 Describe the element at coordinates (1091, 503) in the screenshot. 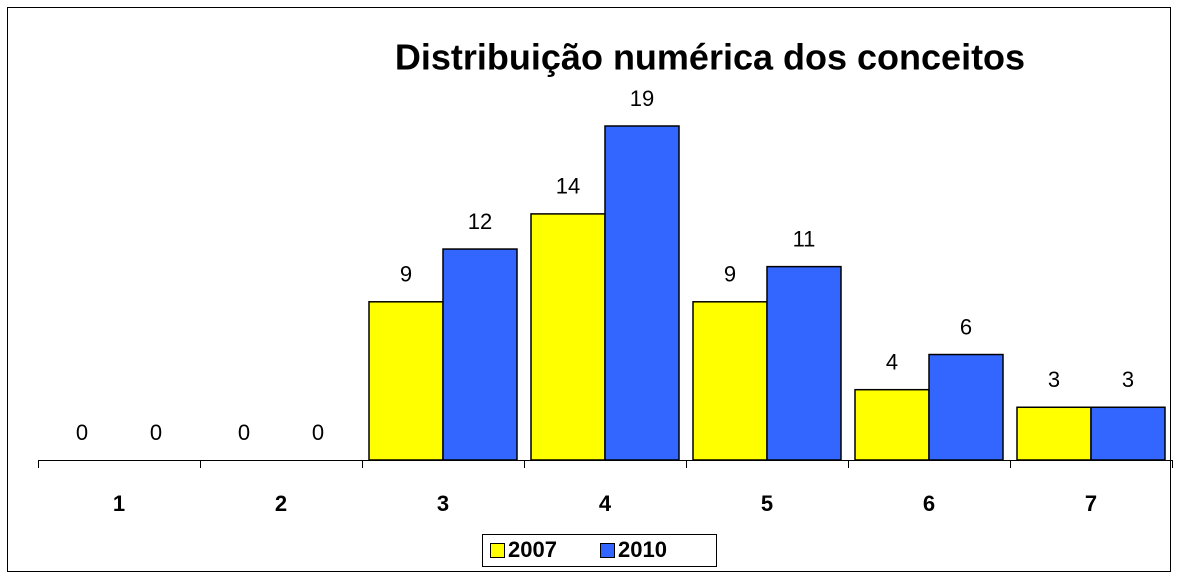

I see `x-tick-label: 7` at that location.